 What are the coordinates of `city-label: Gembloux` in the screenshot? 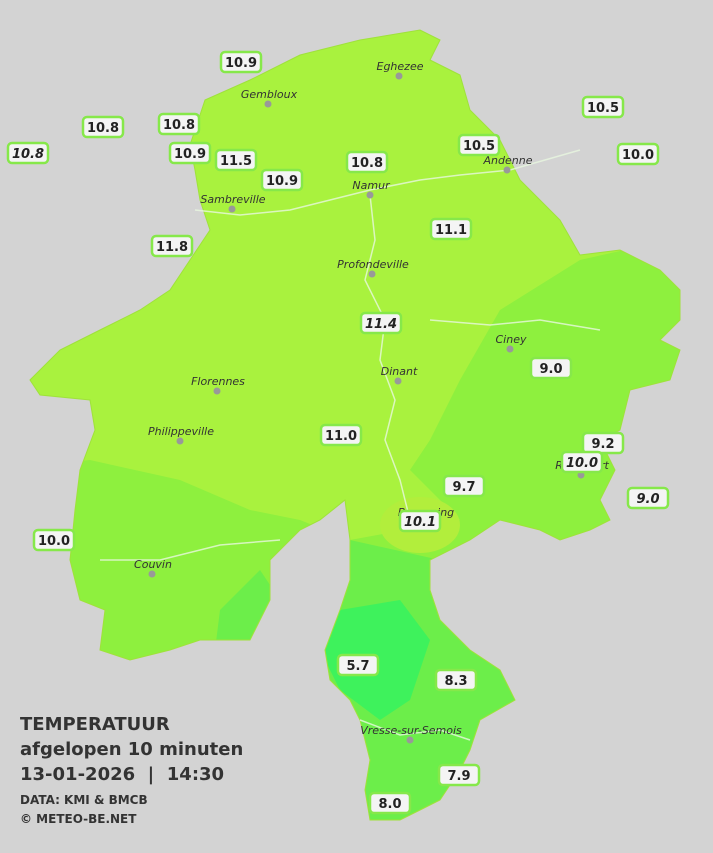 It's located at (269, 94).